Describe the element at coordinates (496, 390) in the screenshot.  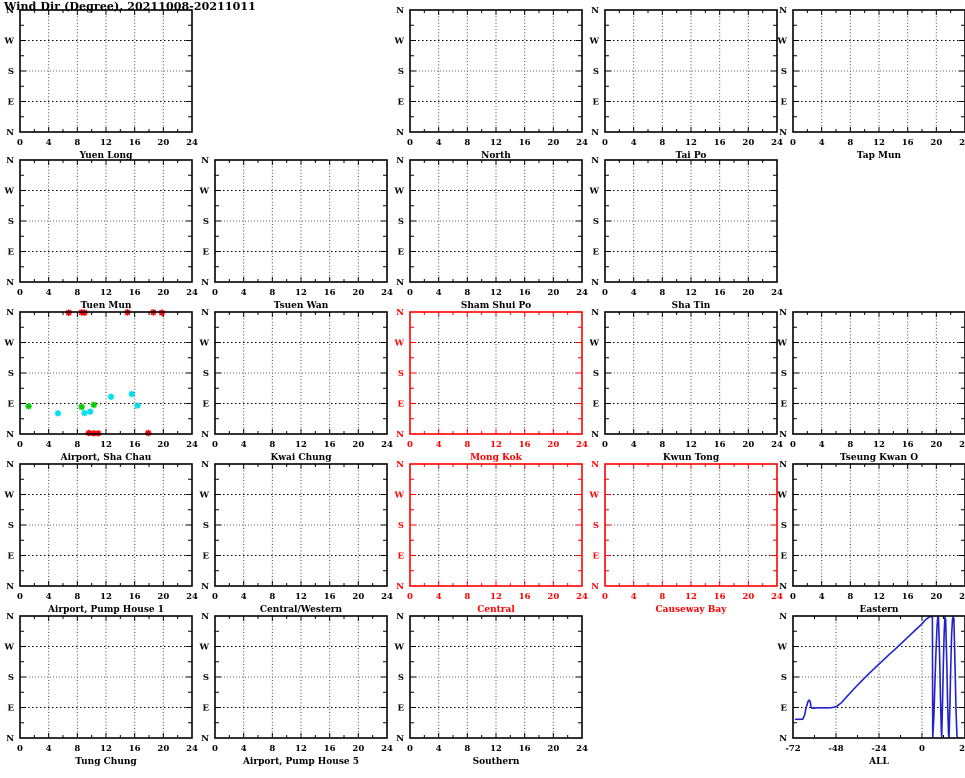
I see `panel-mong-kok: N E S W N 0 4 8 12 16 20 24` at that location.